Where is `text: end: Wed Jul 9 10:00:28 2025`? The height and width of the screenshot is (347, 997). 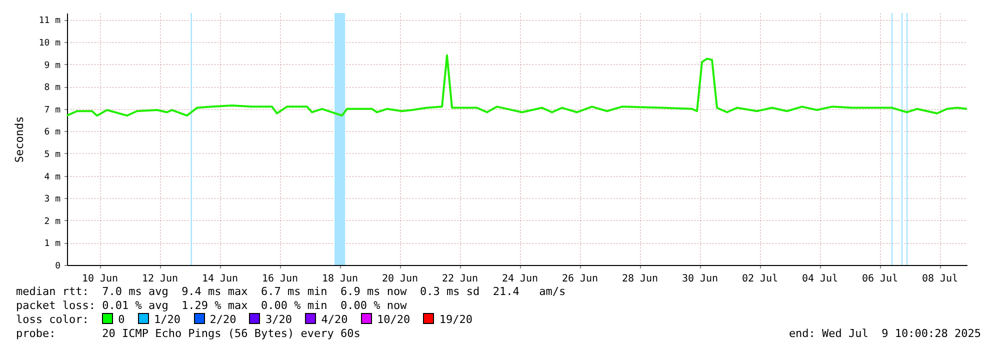
text: end: Wed Jul 9 10:00:28 2025 is located at coordinates (884, 333).